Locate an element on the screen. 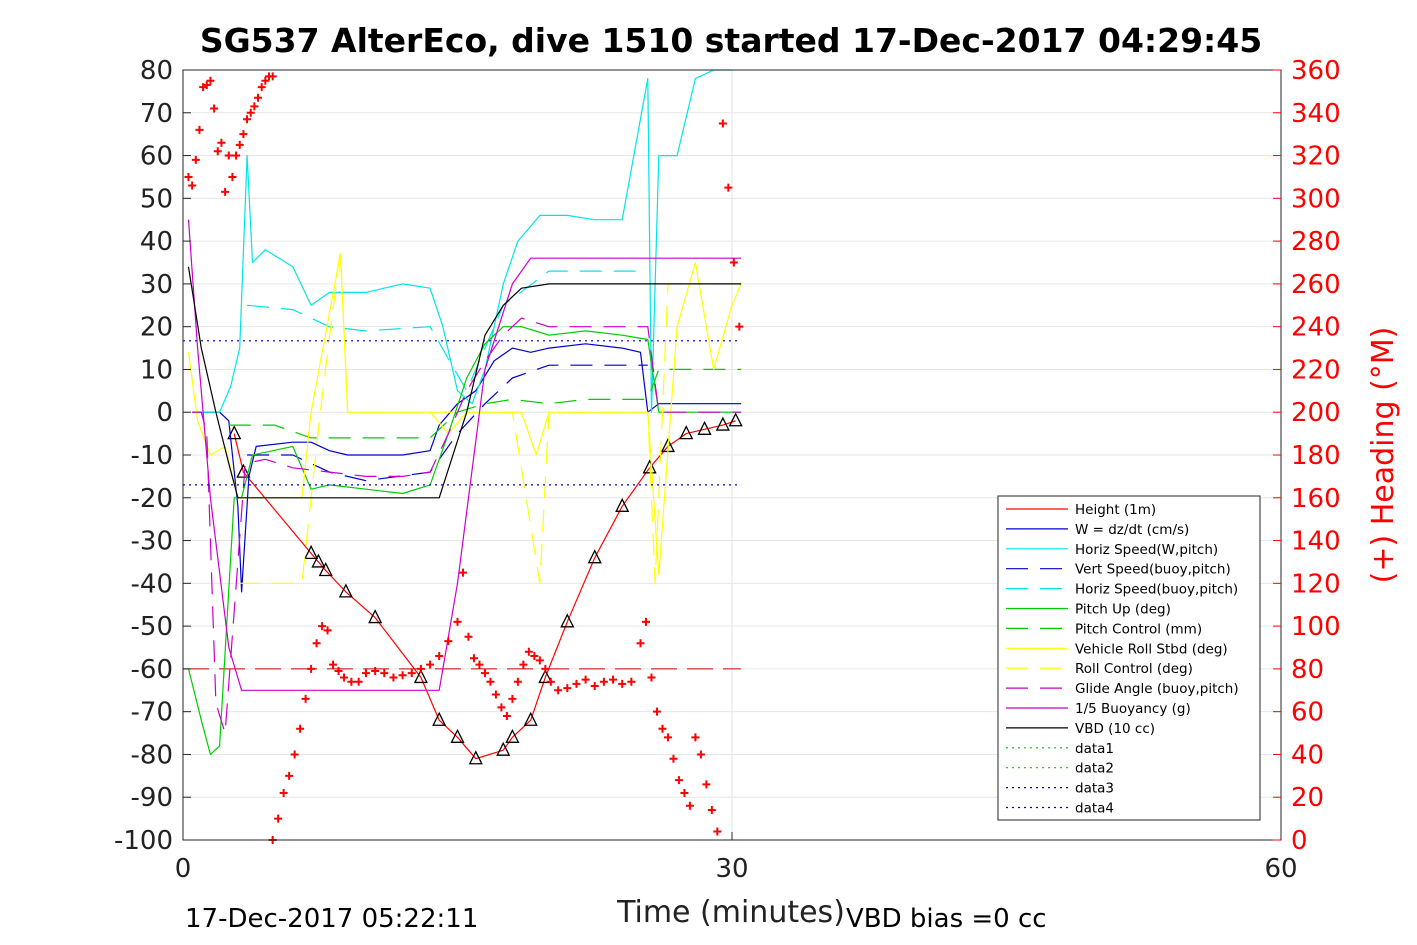 The image size is (1417, 945). legend-label-4: Horiz Speed(buoy,pitch) is located at coordinates (1156, 590).